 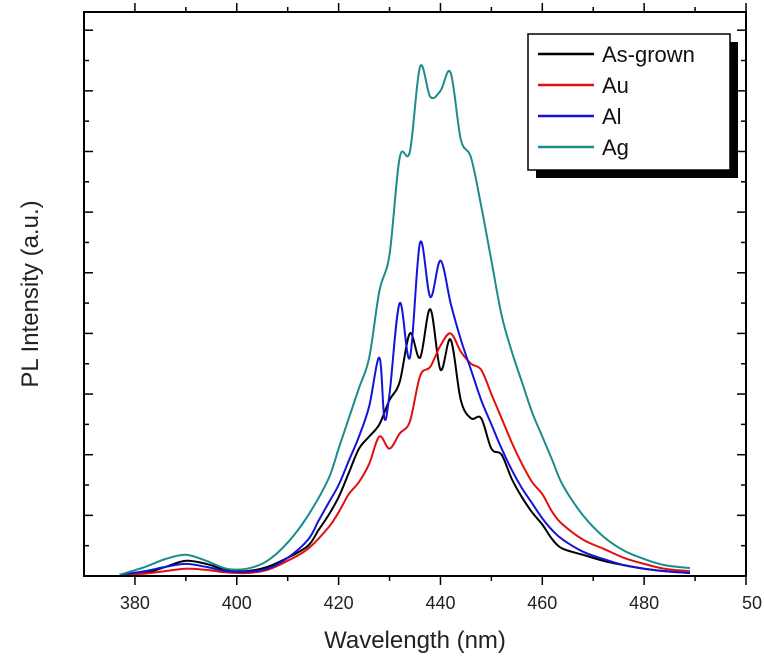 I want to click on x-tick-label: 480, so click(x=644, y=603).